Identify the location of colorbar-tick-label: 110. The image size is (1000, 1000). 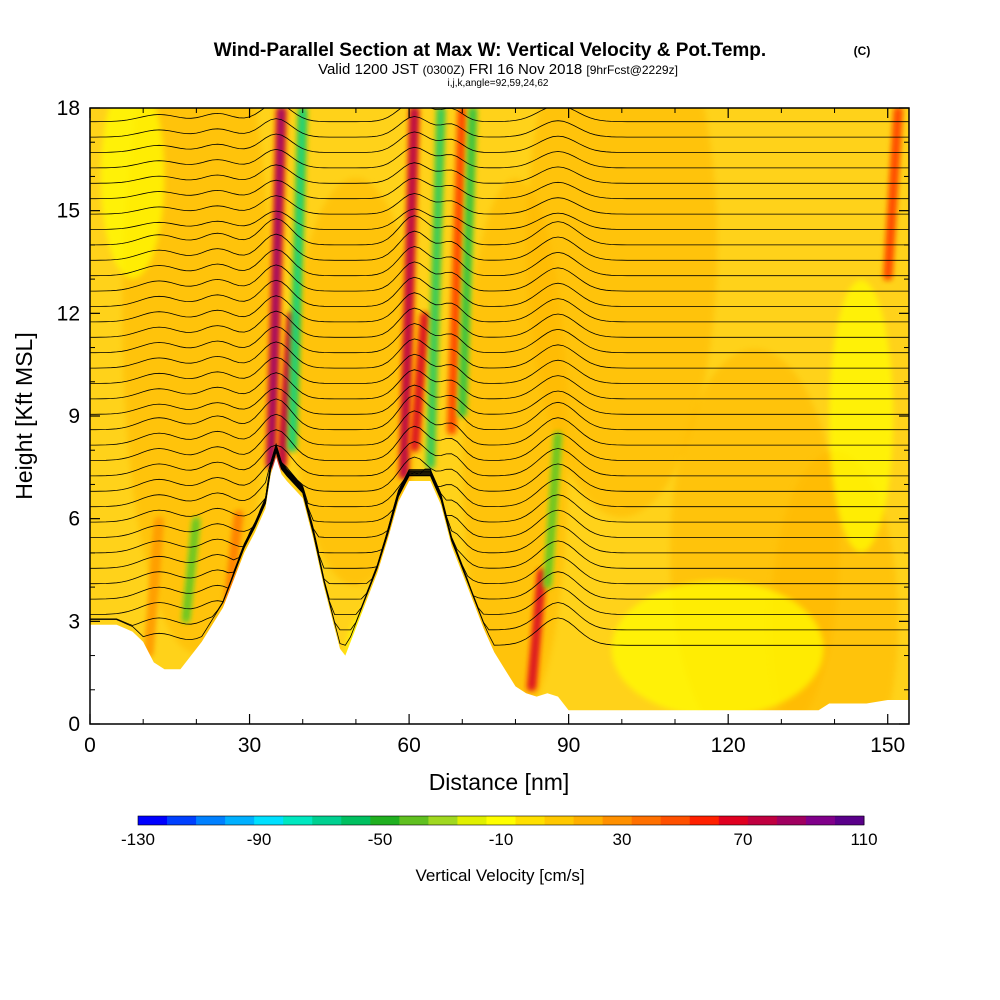
(863, 839).